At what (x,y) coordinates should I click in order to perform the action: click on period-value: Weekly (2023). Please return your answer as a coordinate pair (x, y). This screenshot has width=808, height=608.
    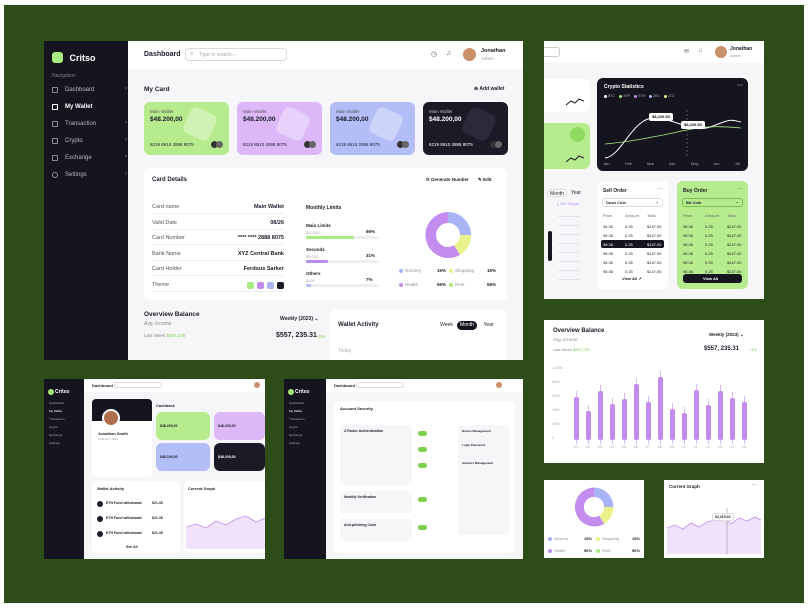
    Looking at the image, I should click on (724, 334).